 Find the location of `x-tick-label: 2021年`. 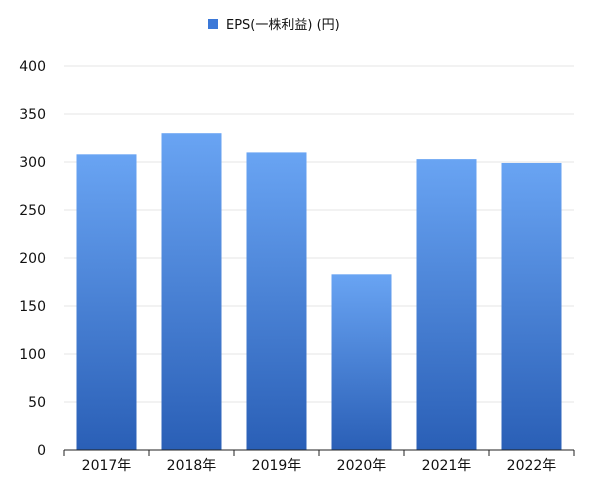

x-tick-label: 2021年 is located at coordinates (447, 466).